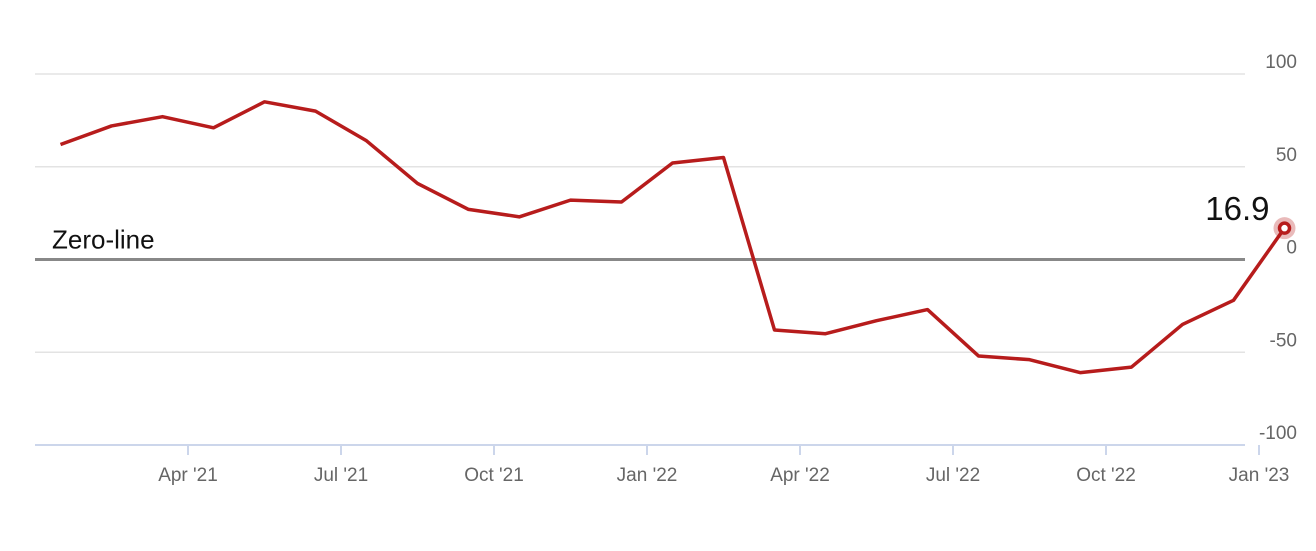 Image resolution: width=1316 pixels, height=551 pixels. Describe the element at coordinates (1283, 340) in the screenshot. I see `y-tick-label: -50` at that location.